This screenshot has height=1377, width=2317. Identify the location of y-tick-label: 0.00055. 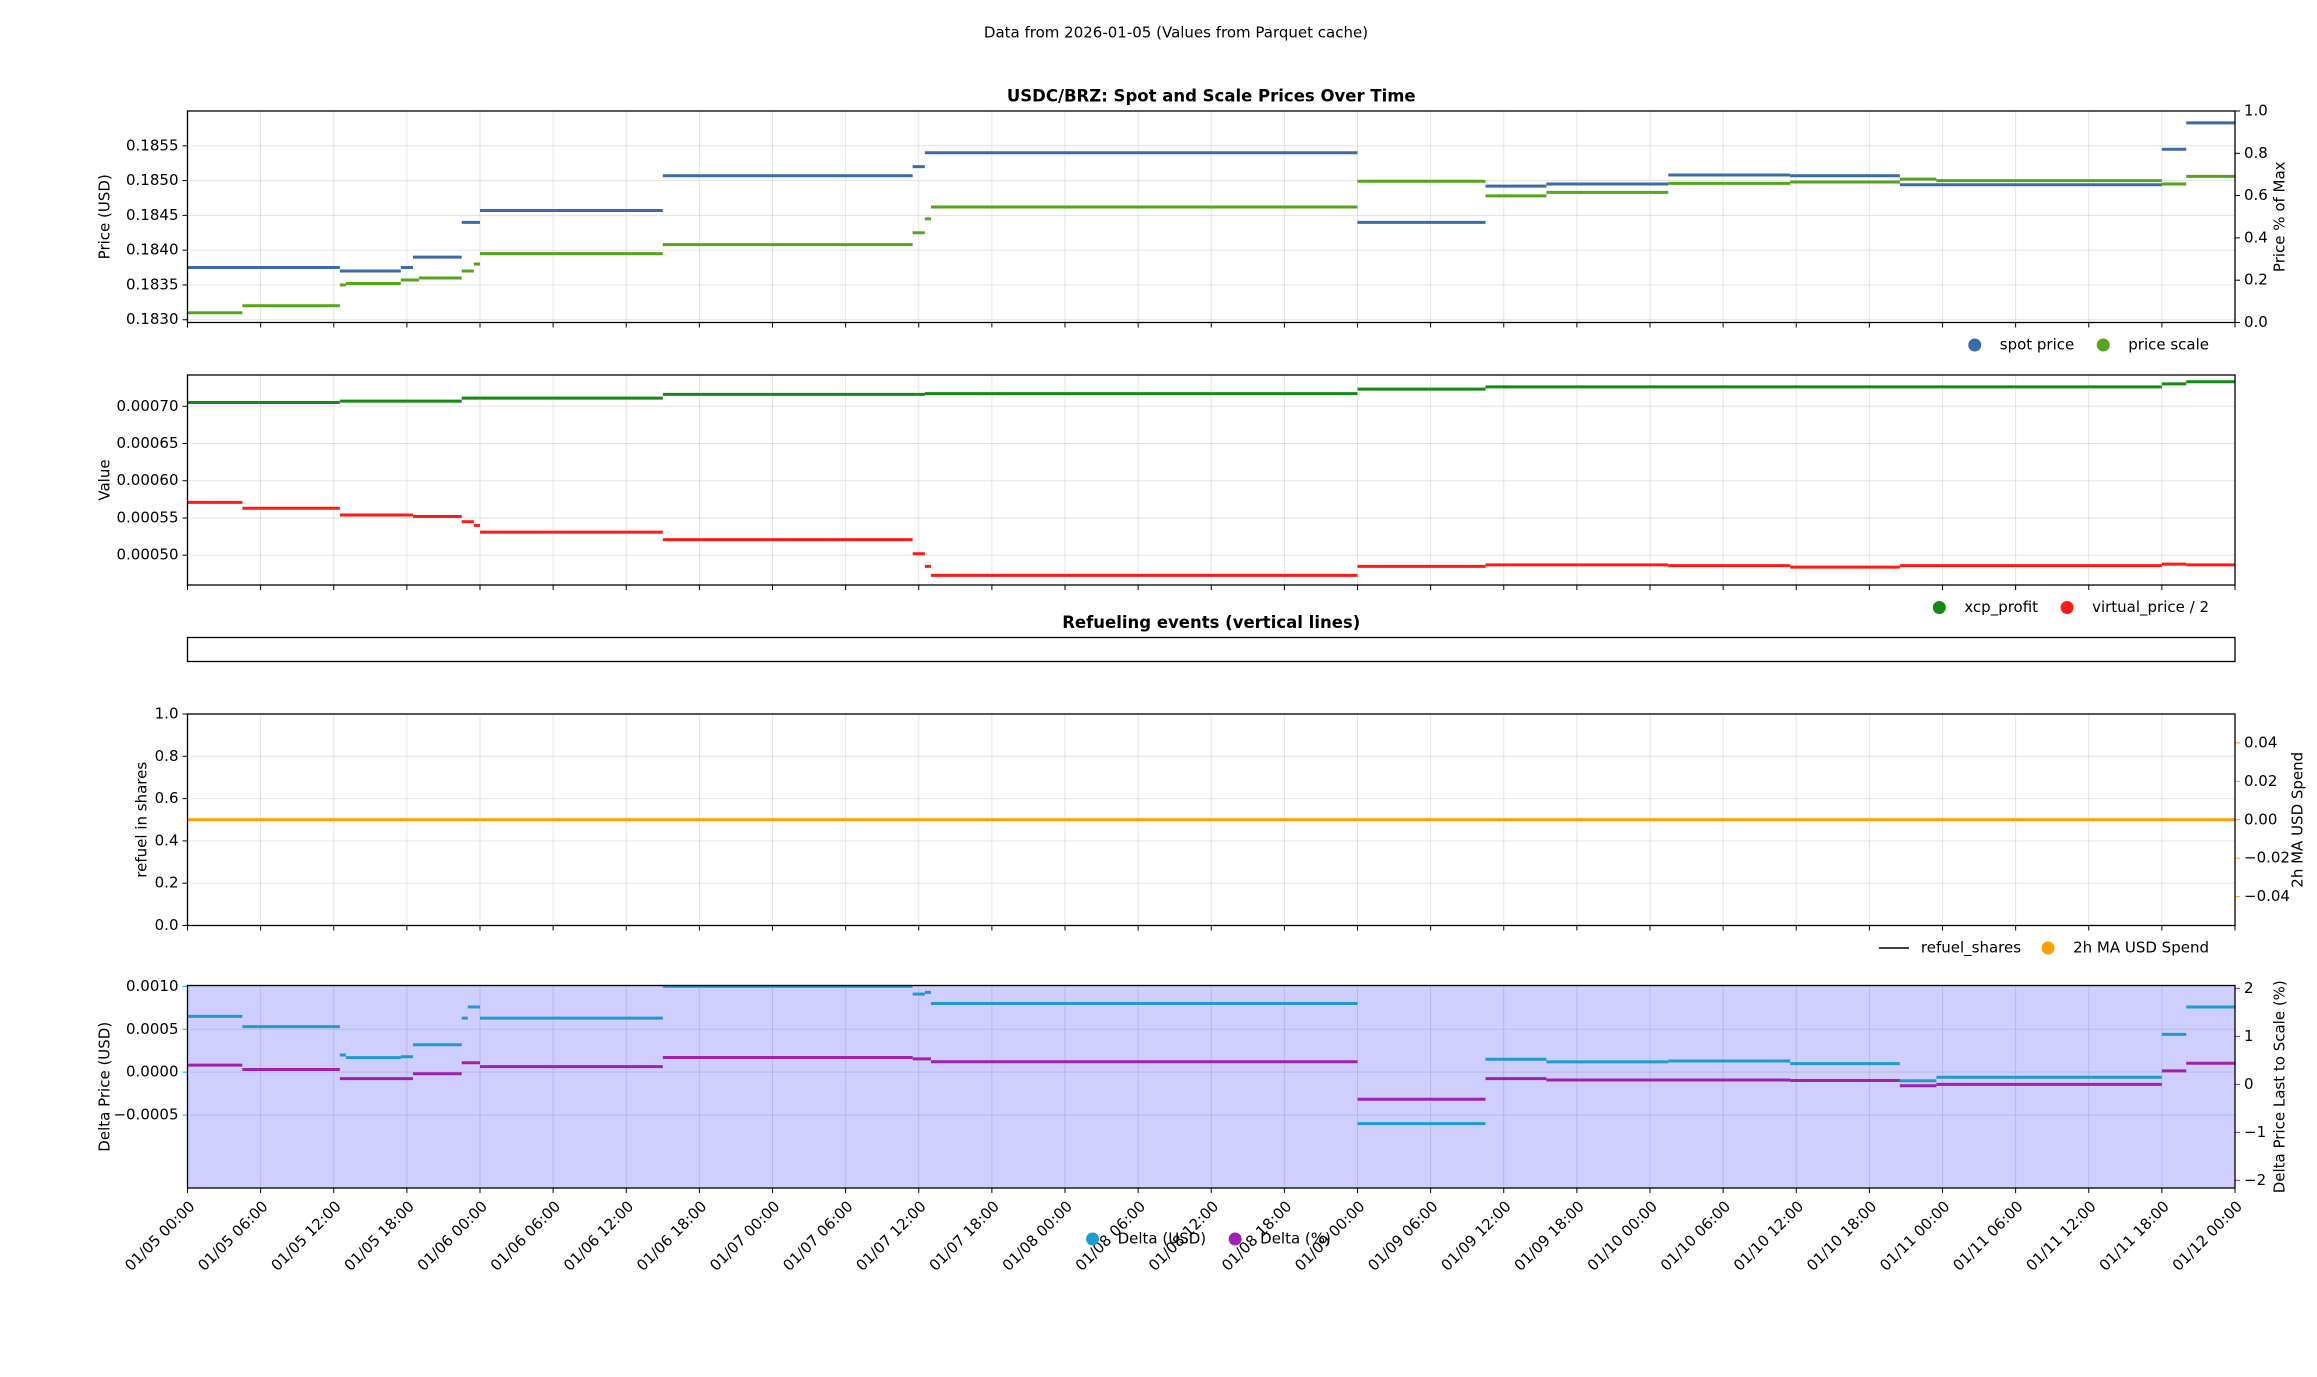
(147, 517).